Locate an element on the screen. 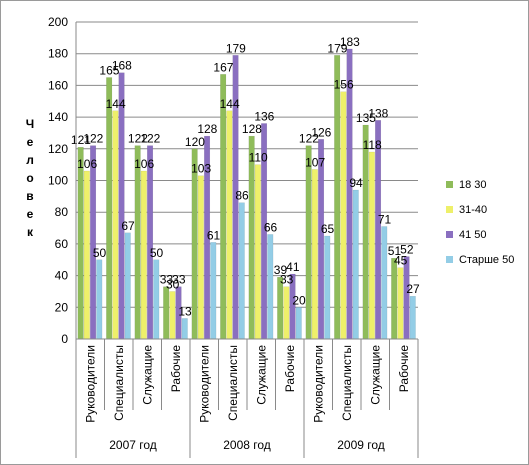 This screenshot has height=465, width=529. data-label-3-4: 61 is located at coordinates (214, 235).